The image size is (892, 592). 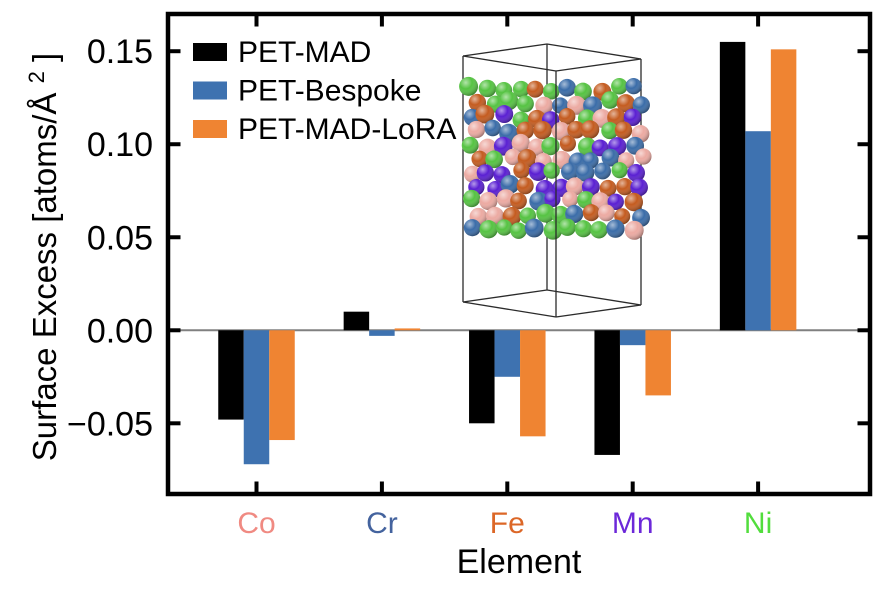 I want to click on y-axis-label-text: Surface Excess [atoms/Å, so click(x=44, y=277).